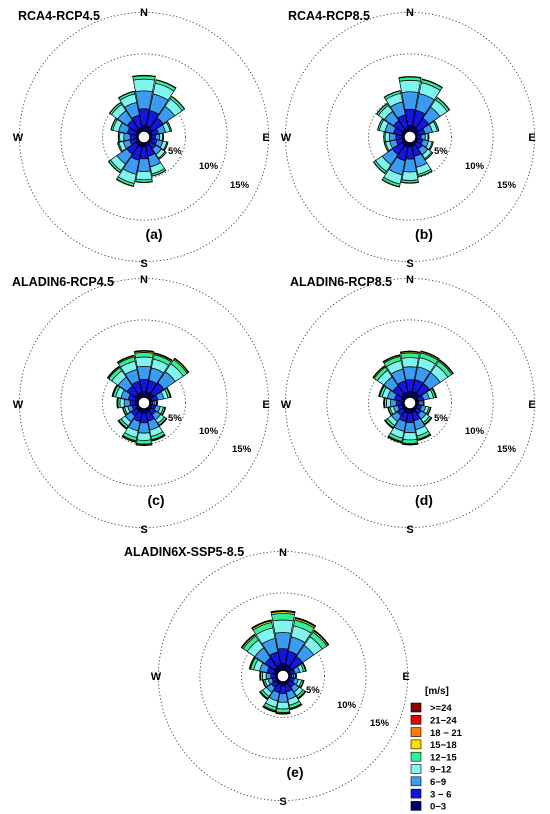 The width and height of the screenshot is (550, 814). I want to click on petal-292.5-deg, so click(263, 666).